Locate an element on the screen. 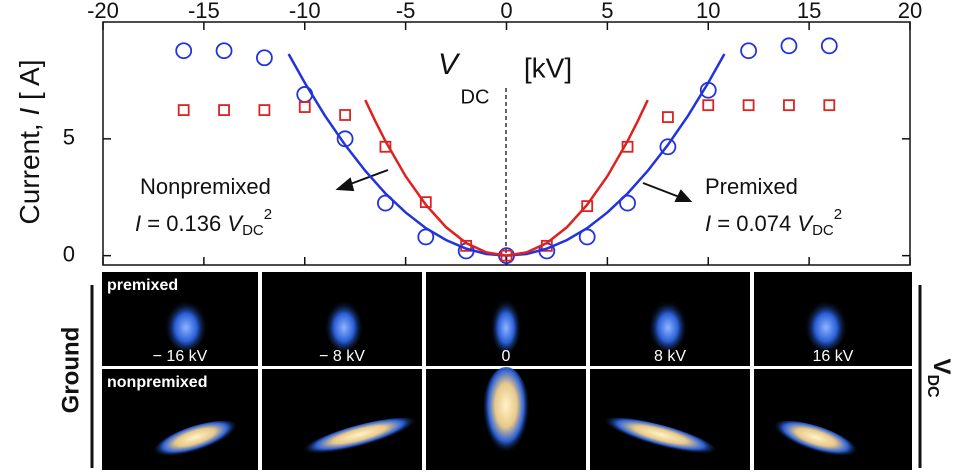 This screenshot has width=953, height=475. row-label: premixed is located at coordinates (142, 285).